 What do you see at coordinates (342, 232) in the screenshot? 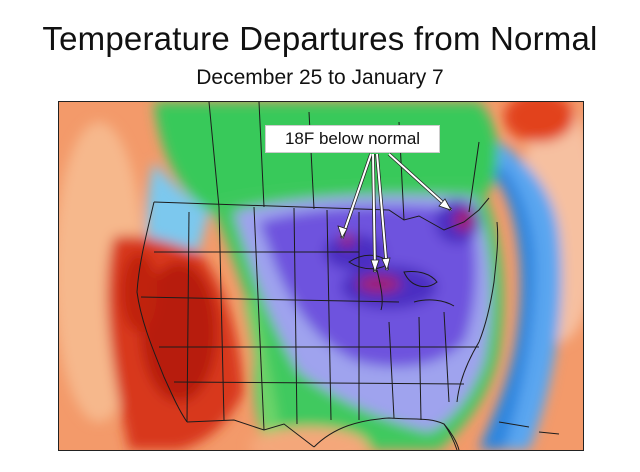
I see `arrowhead-wisconsin` at bounding box center [342, 232].